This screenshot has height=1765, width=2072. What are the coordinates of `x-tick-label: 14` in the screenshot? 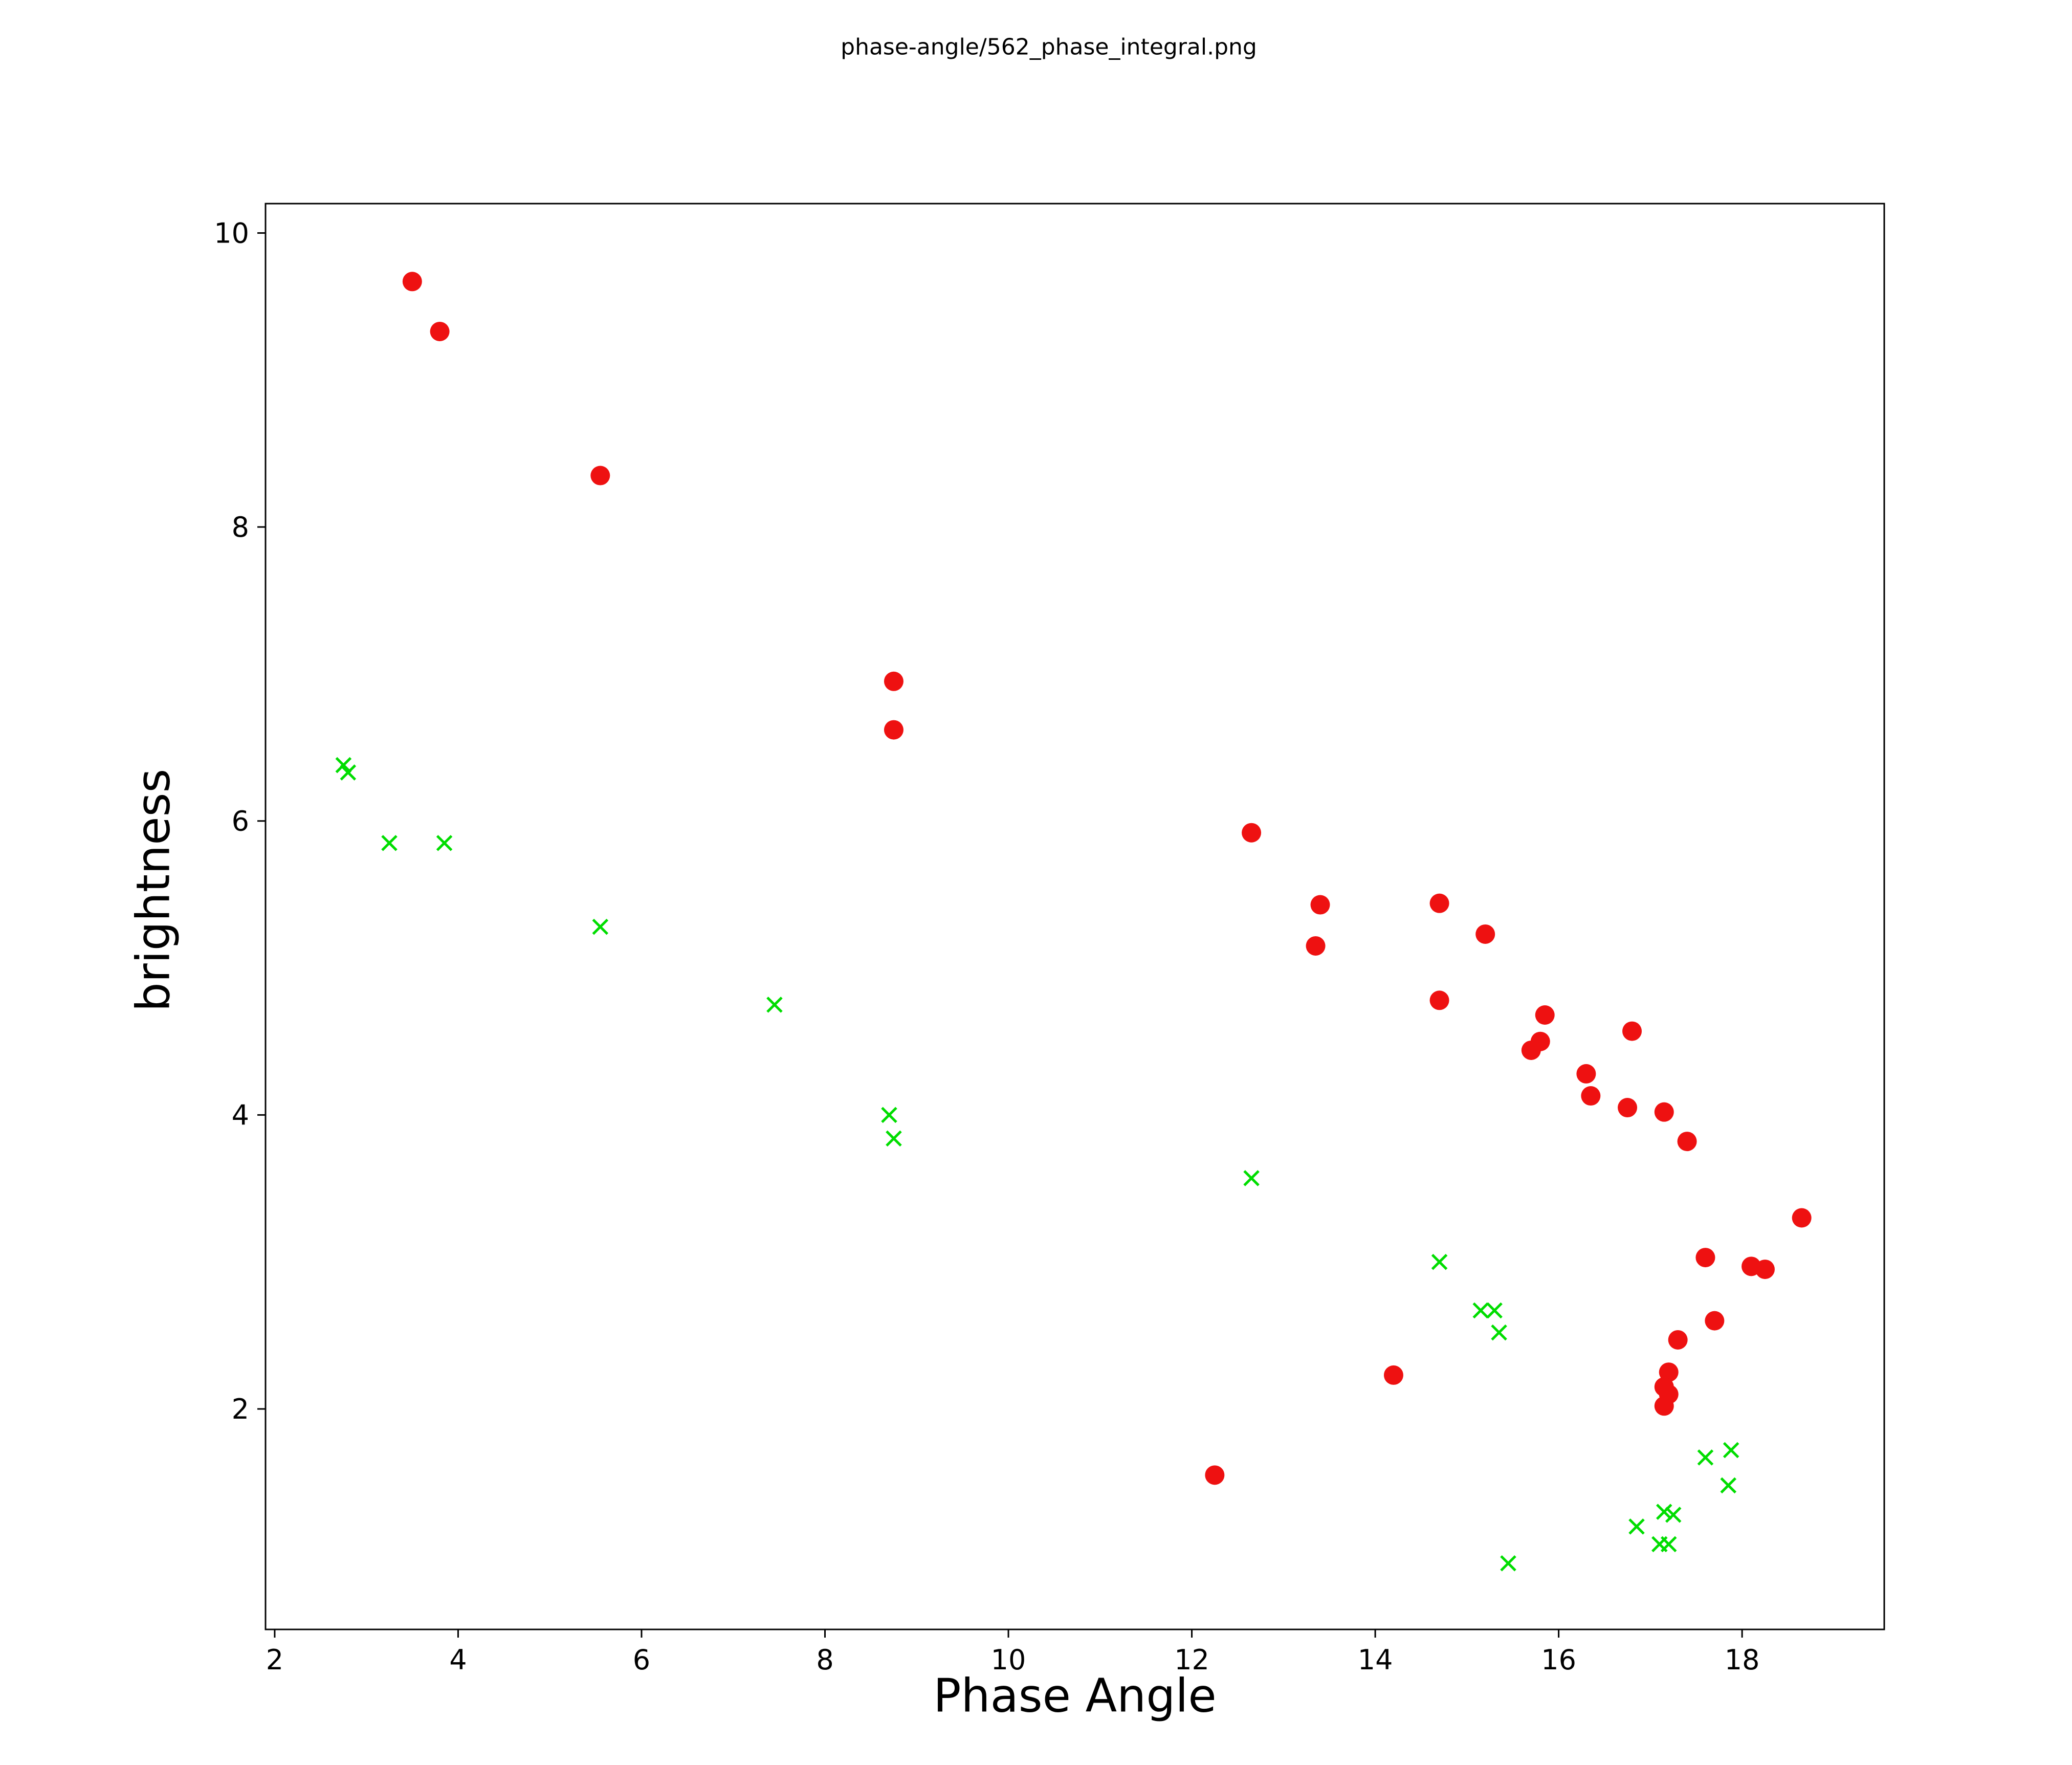 It's located at (1375, 1660).